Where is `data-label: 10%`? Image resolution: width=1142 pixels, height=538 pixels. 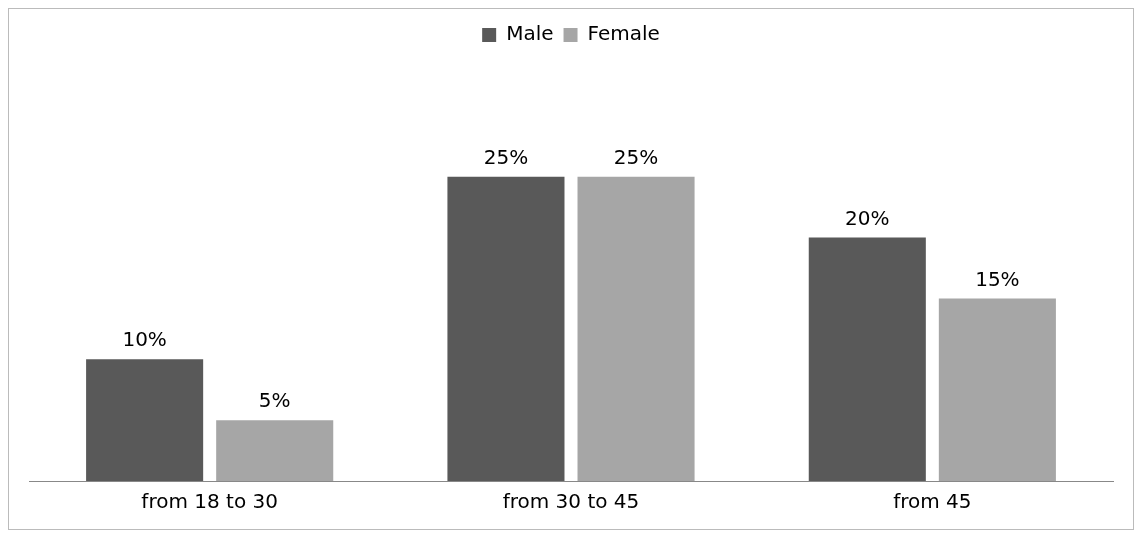
data-label: 10% is located at coordinates (144, 339).